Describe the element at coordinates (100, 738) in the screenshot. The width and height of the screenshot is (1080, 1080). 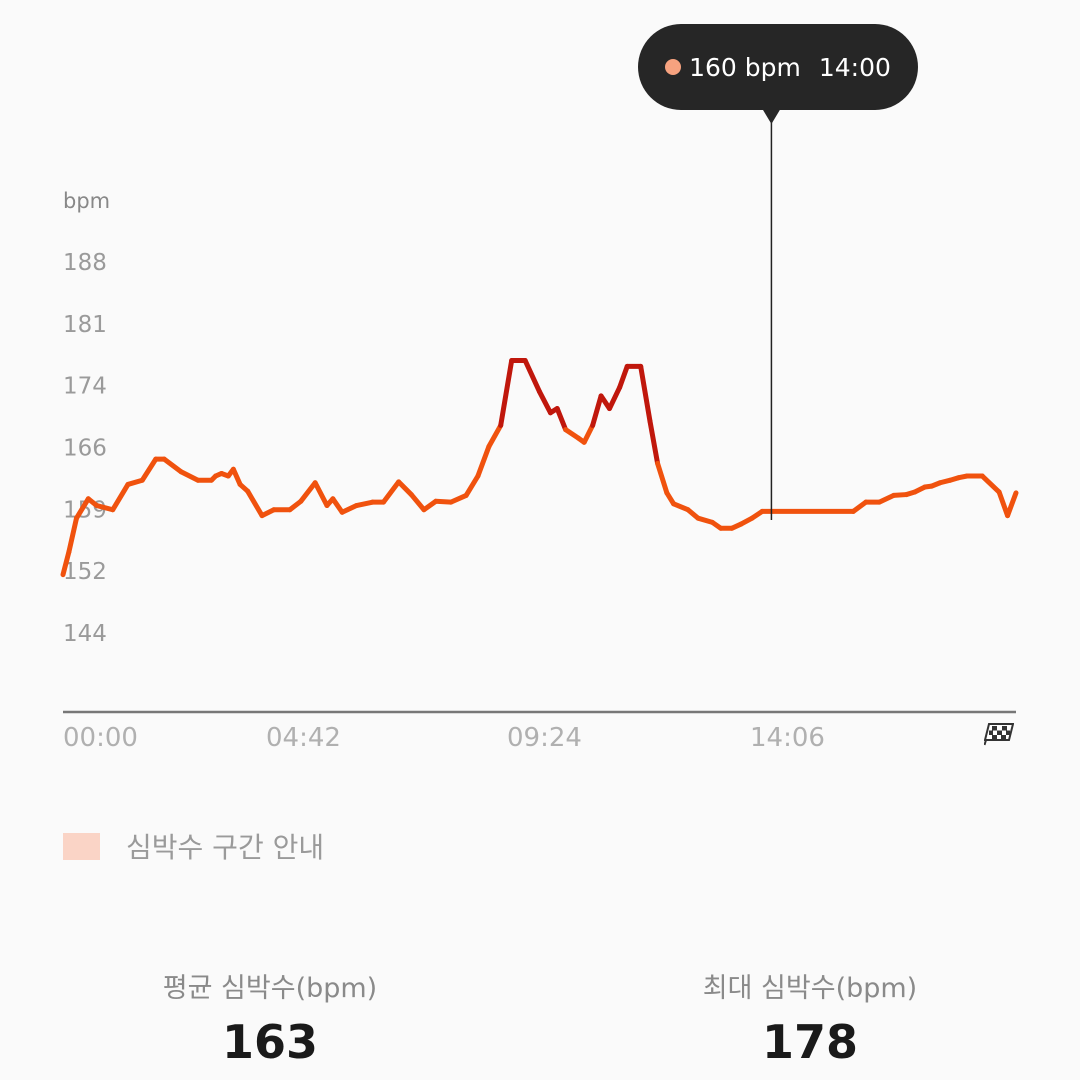
I see `x-tick-label: 00:00` at that location.